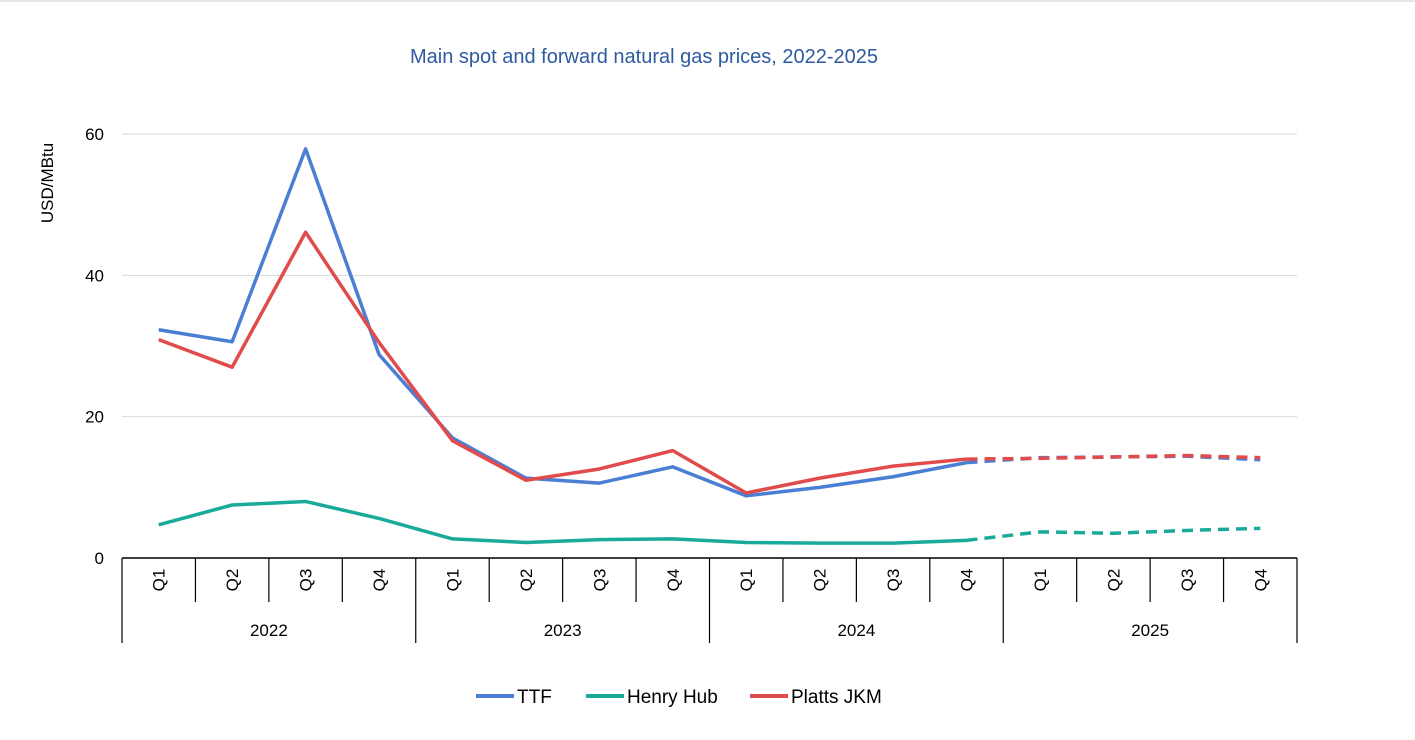  What do you see at coordinates (562, 522) in the screenshot?
I see `series-line-henry-hub` at bounding box center [562, 522].